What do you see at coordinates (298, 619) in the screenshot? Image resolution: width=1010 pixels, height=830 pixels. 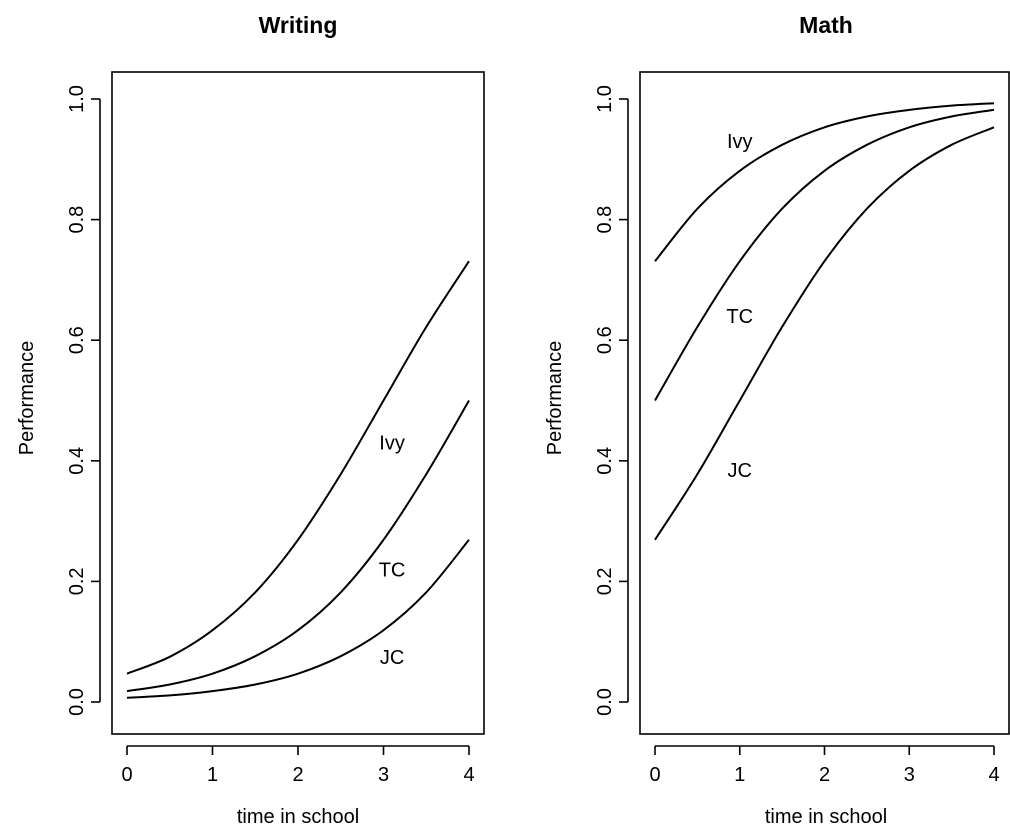 I see `series-line-jc` at bounding box center [298, 619].